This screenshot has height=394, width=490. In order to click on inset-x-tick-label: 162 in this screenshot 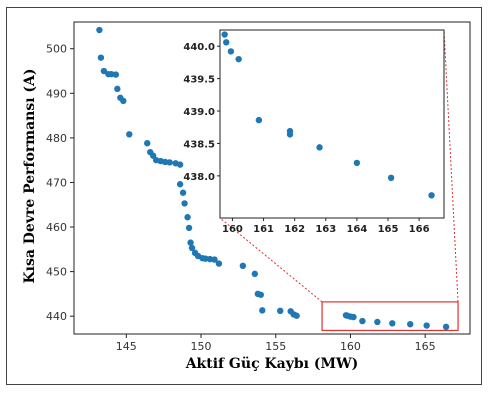, I will do `click(294, 229)`.